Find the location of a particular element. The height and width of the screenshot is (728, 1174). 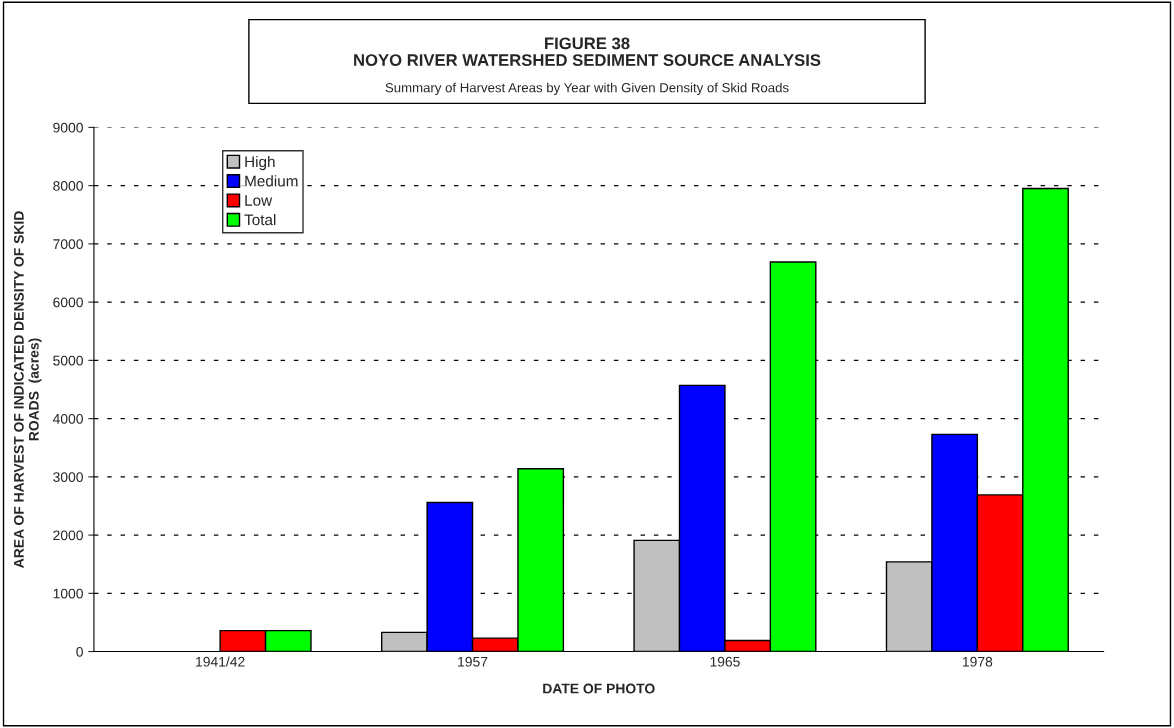

y-tick-label: 5000 is located at coordinates (68, 360).